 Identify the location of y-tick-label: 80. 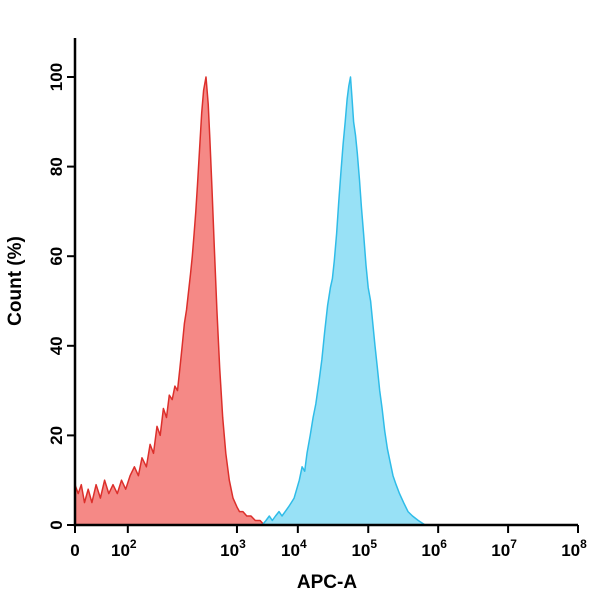
(56, 166).